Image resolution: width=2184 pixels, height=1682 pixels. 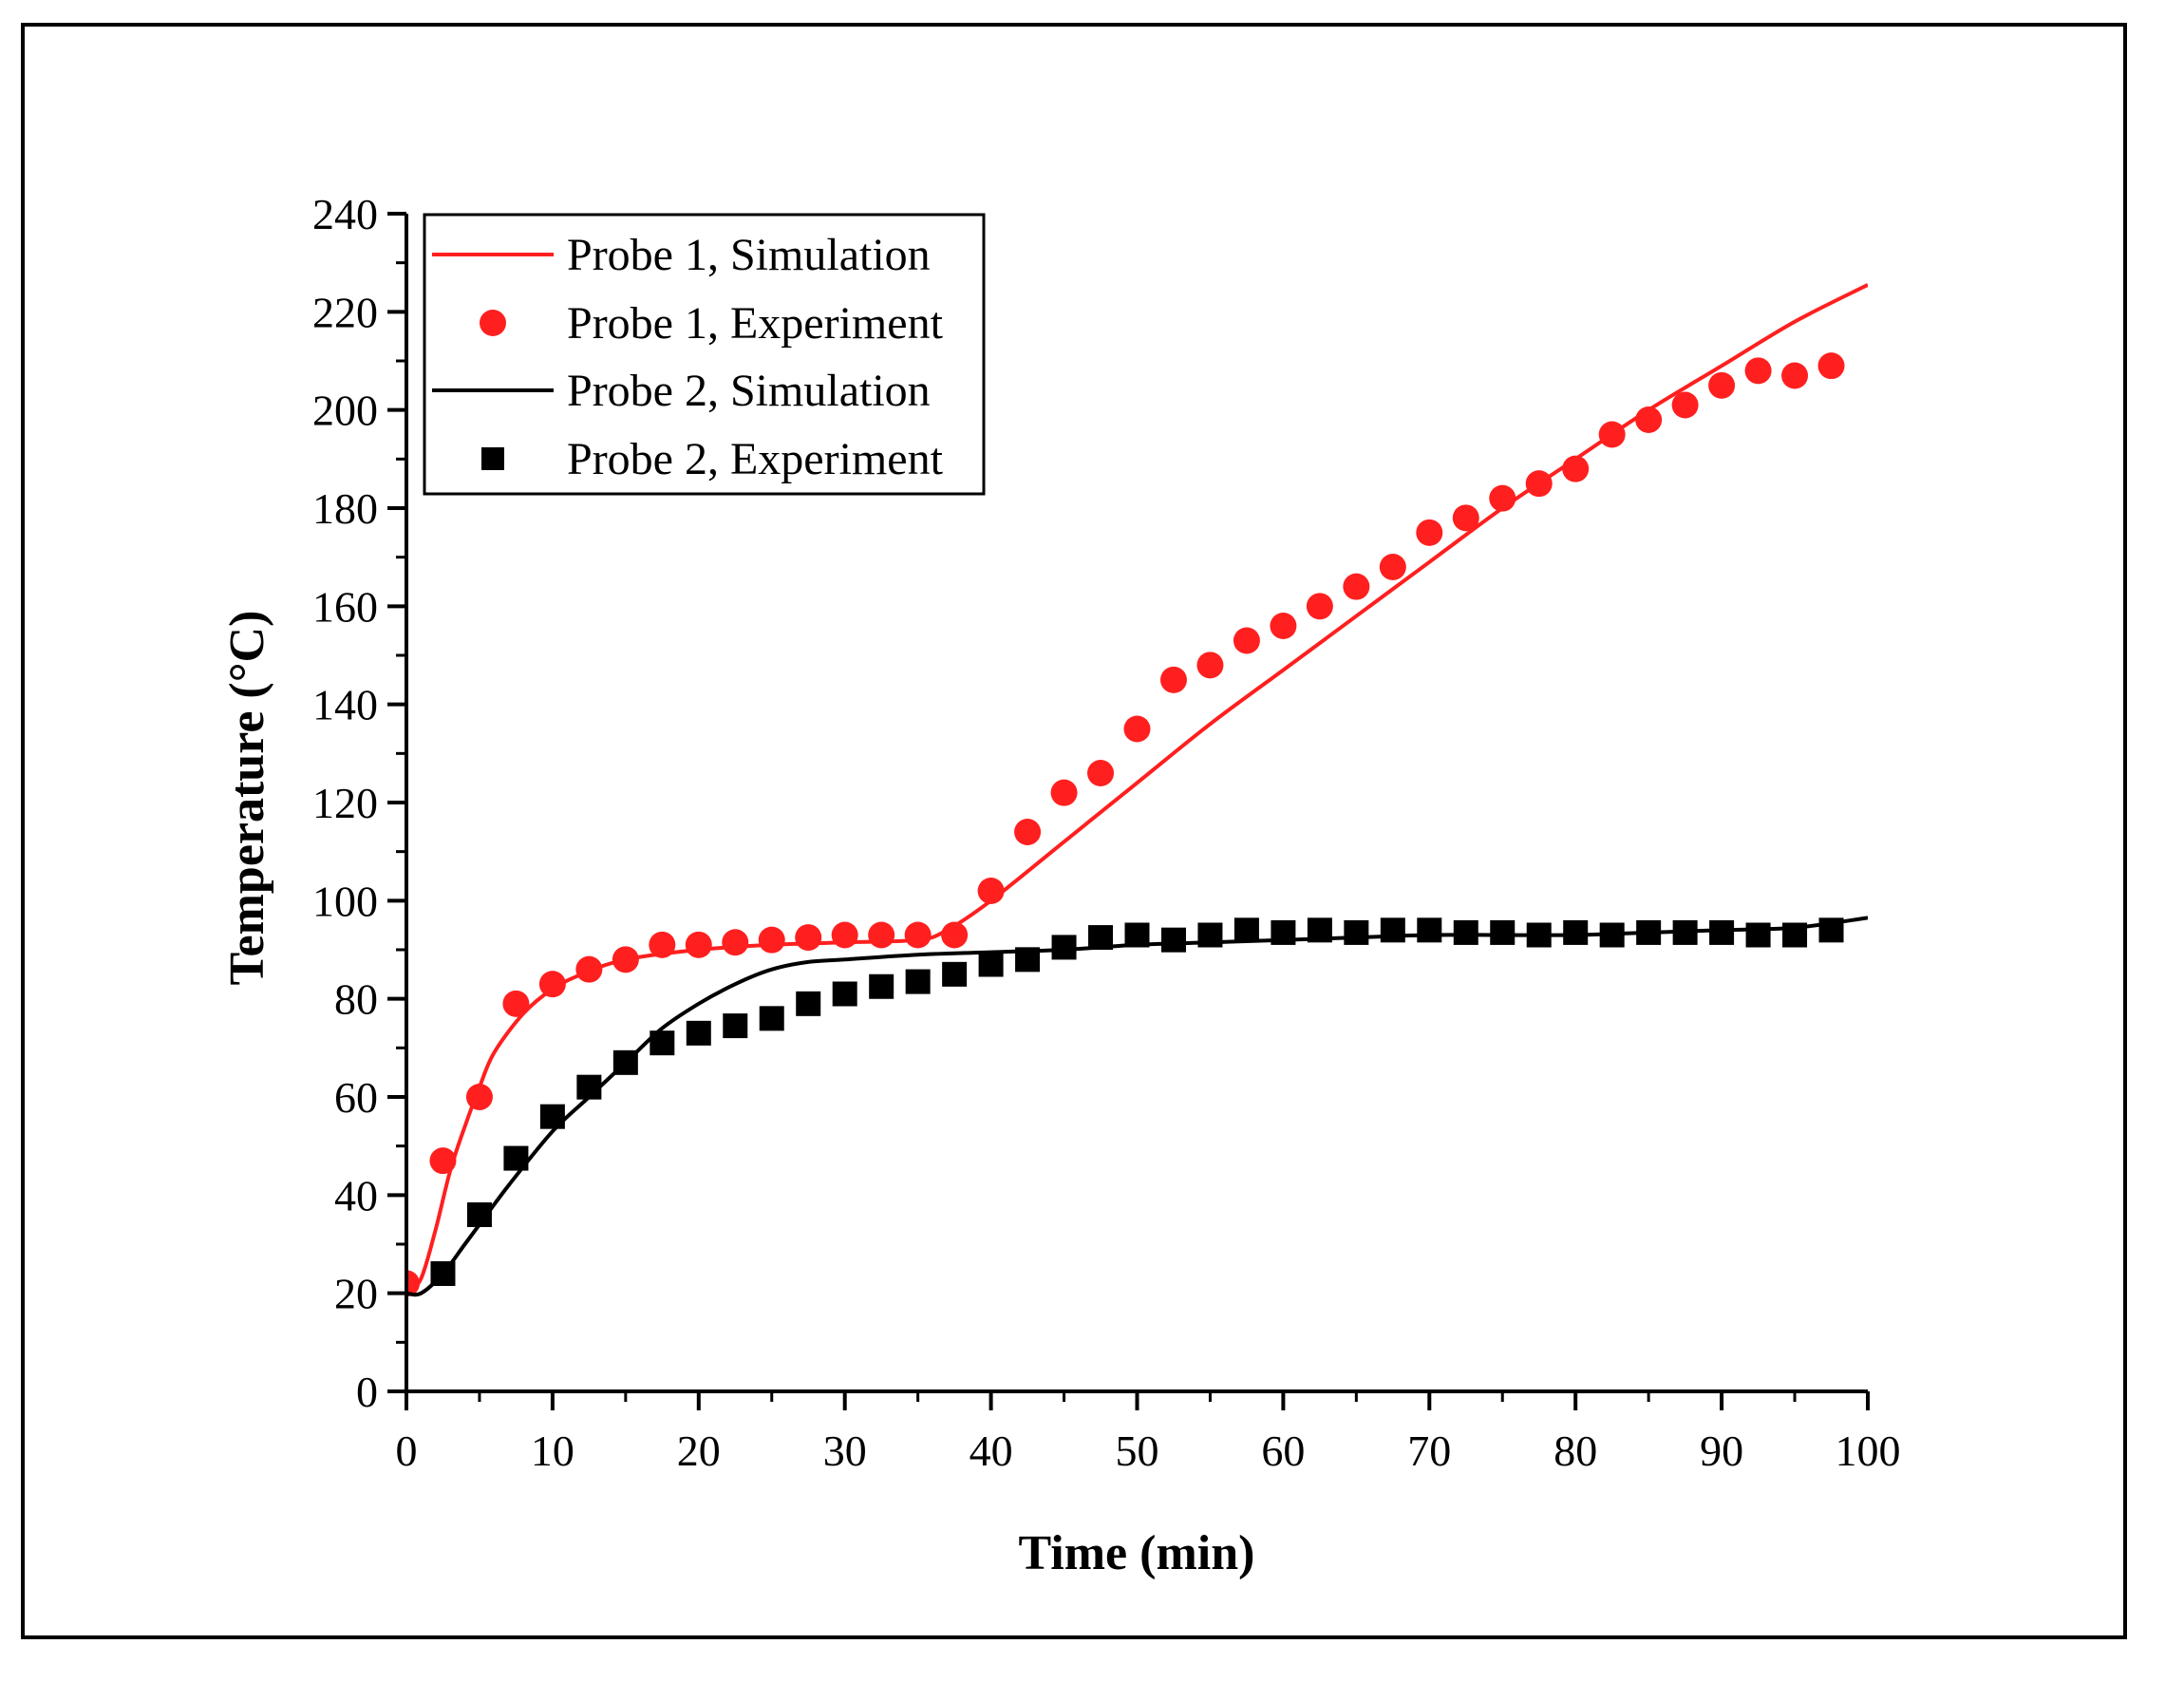 I want to click on x-tick-label: 0, so click(x=407, y=1451).